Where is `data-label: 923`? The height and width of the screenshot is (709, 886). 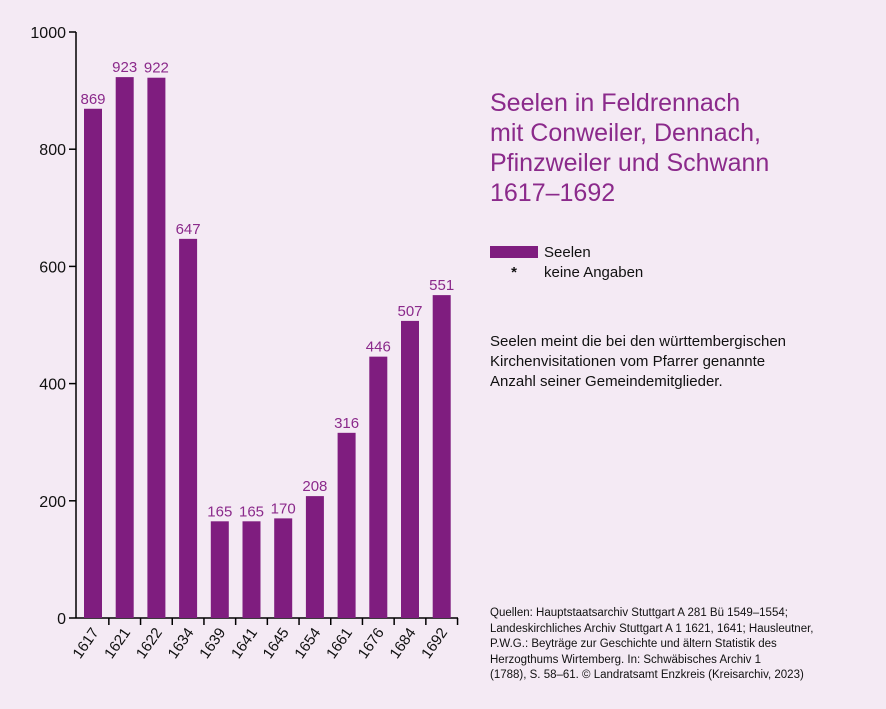 data-label: 923 is located at coordinates (124, 67).